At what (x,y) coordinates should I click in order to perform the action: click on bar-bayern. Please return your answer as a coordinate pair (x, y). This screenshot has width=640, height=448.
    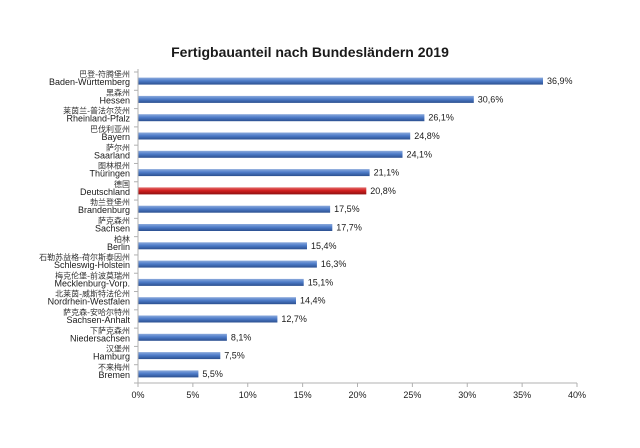
    Looking at the image, I should click on (274, 136).